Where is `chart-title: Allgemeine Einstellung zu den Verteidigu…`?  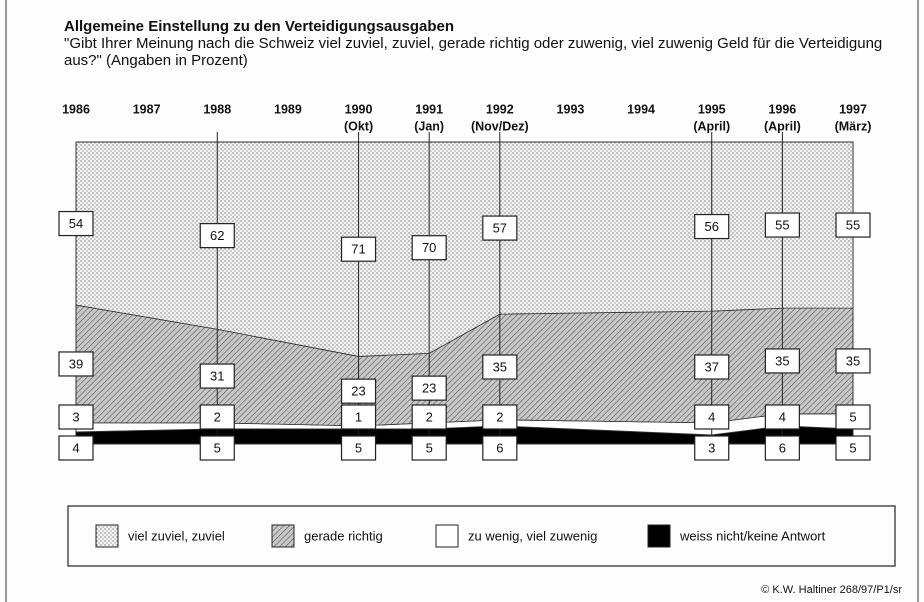
chart-title: Allgemeine Einstellung zu den Verteidigu… is located at coordinates (259, 26).